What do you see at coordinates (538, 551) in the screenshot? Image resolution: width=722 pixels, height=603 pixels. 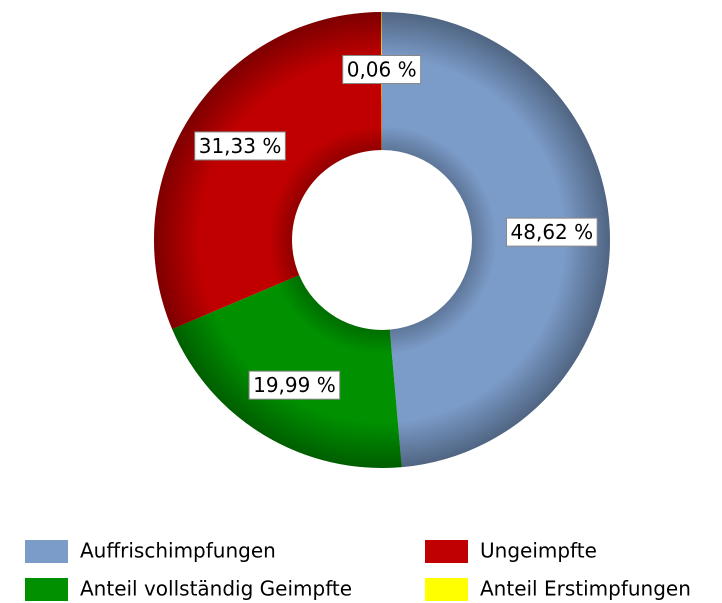 I see `legend-label: Ungeimpfte` at bounding box center [538, 551].